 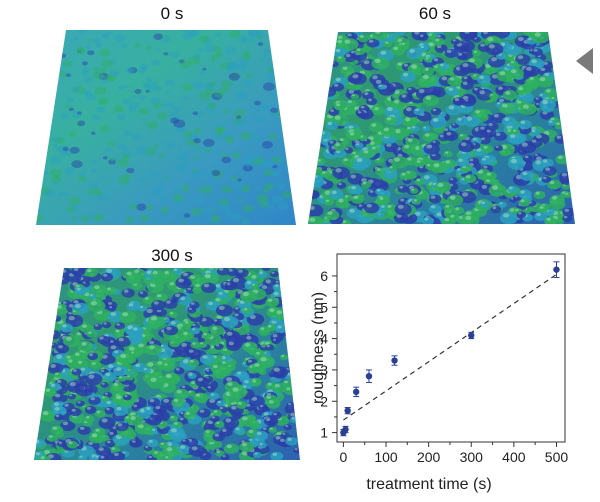 I want to click on panel-label-0s: 0 s, so click(x=172, y=13).